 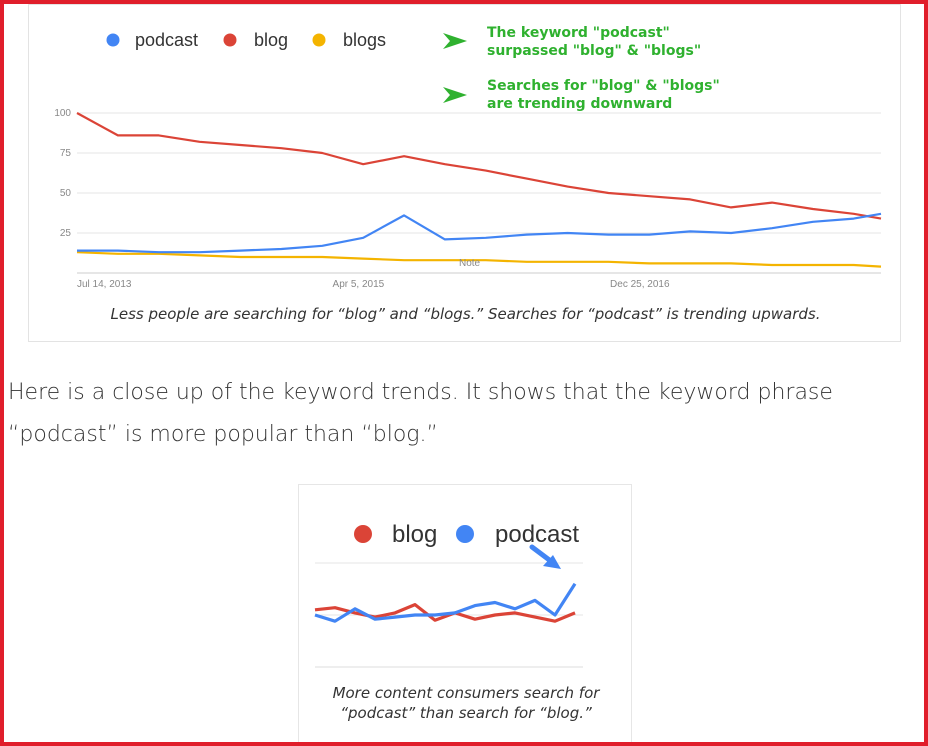 What do you see at coordinates (62, 113) in the screenshot?
I see `y-tick-label: 100` at bounding box center [62, 113].